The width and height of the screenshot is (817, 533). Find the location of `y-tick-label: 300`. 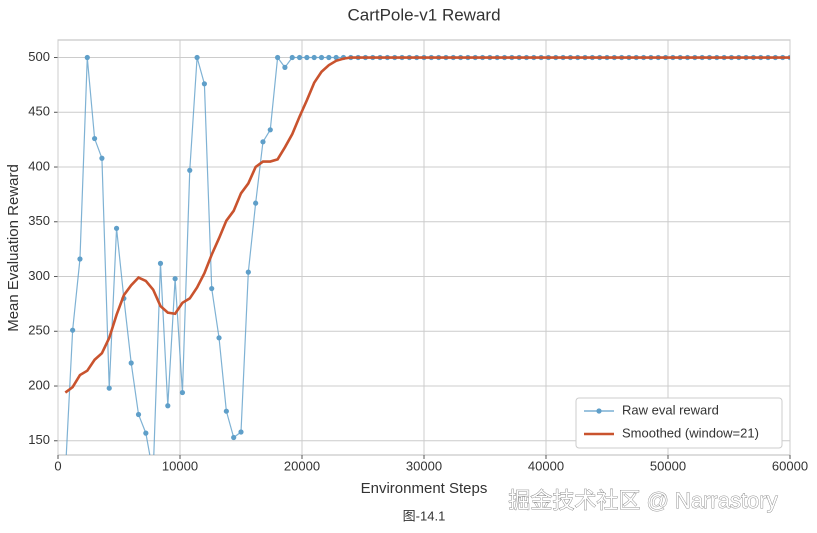

y-tick-label: 300 is located at coordinates (39, 275).